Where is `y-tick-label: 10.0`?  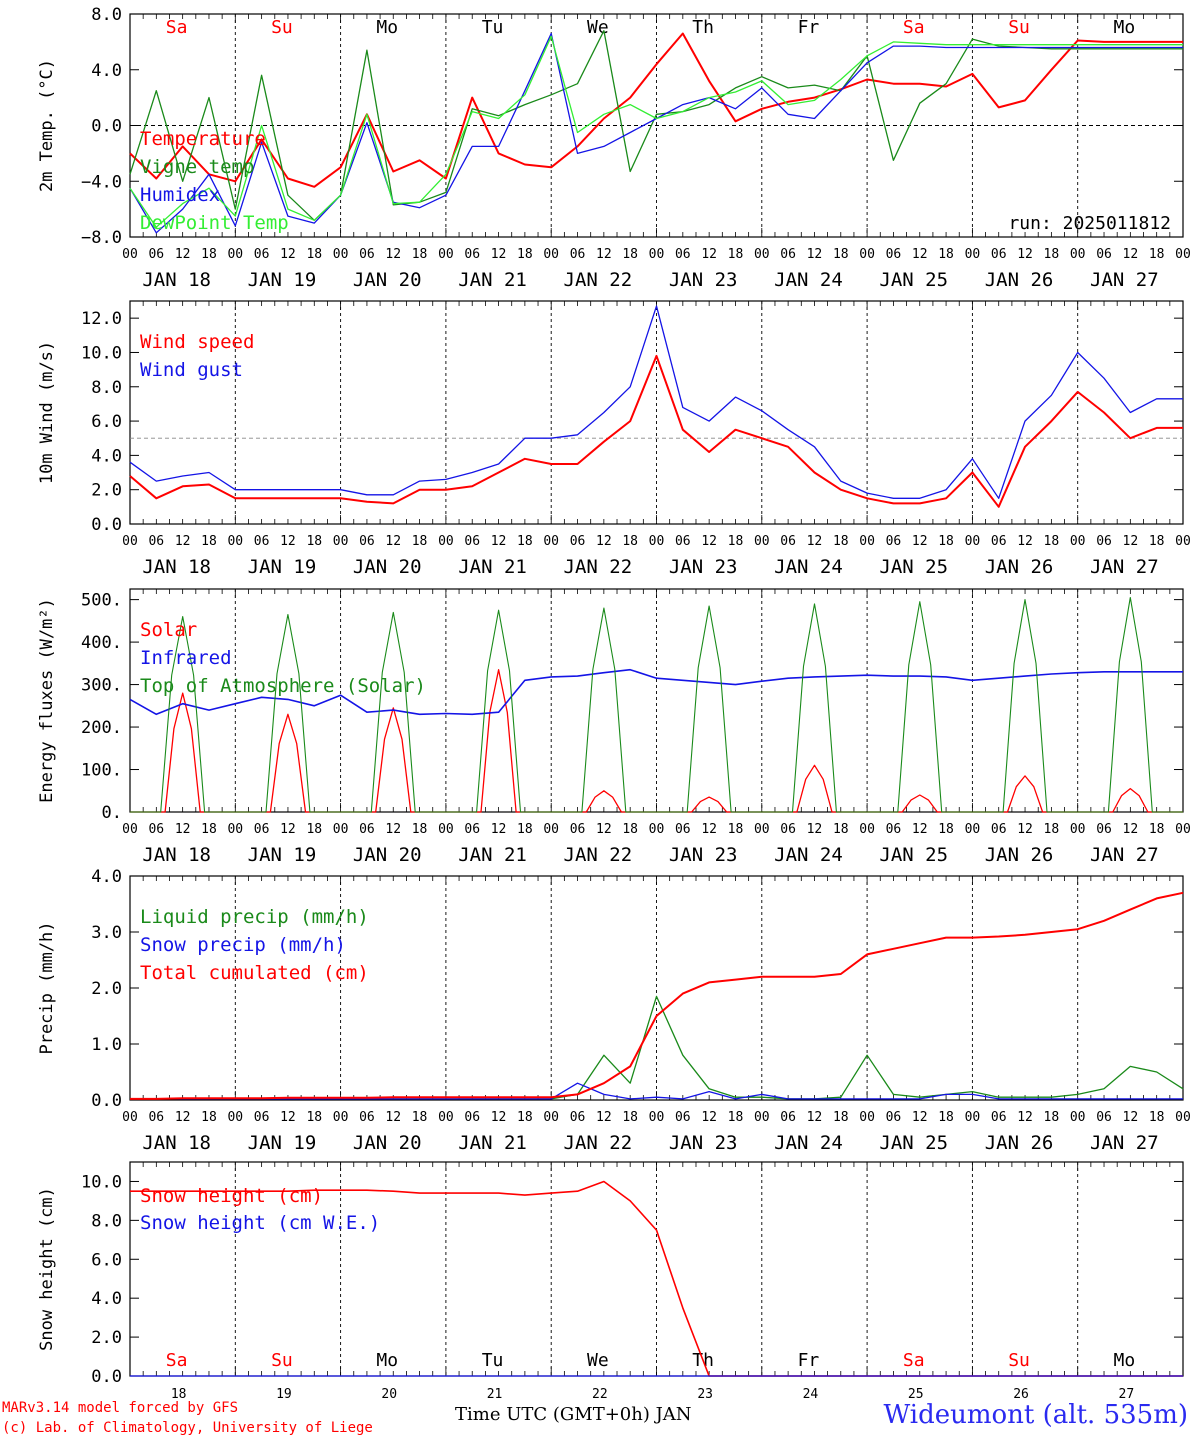 y-tick-label: 10.0 is located at coordinates (101, 353).